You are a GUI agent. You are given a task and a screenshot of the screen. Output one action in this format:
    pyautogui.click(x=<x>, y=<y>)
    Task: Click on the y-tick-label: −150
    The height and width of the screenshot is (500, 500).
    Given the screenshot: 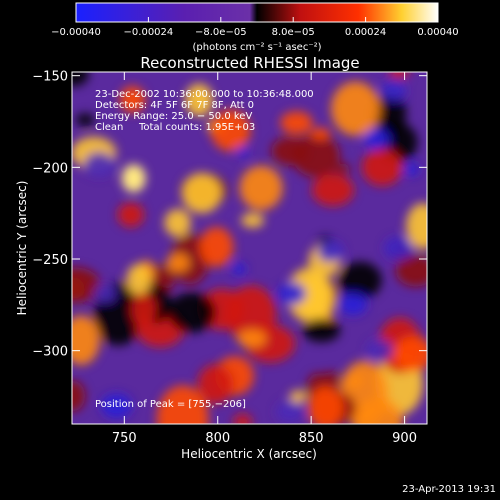 What is the action you would take?
    pyautogui.click(x=50, y=77)
    